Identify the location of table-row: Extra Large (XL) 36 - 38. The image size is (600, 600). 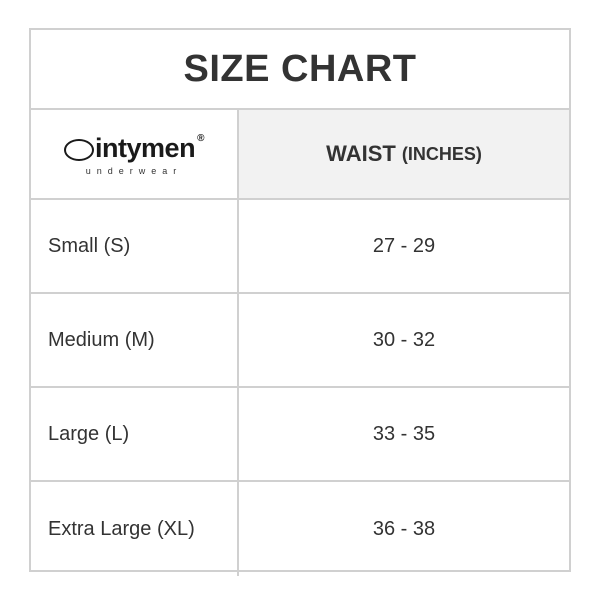
(300, 529).